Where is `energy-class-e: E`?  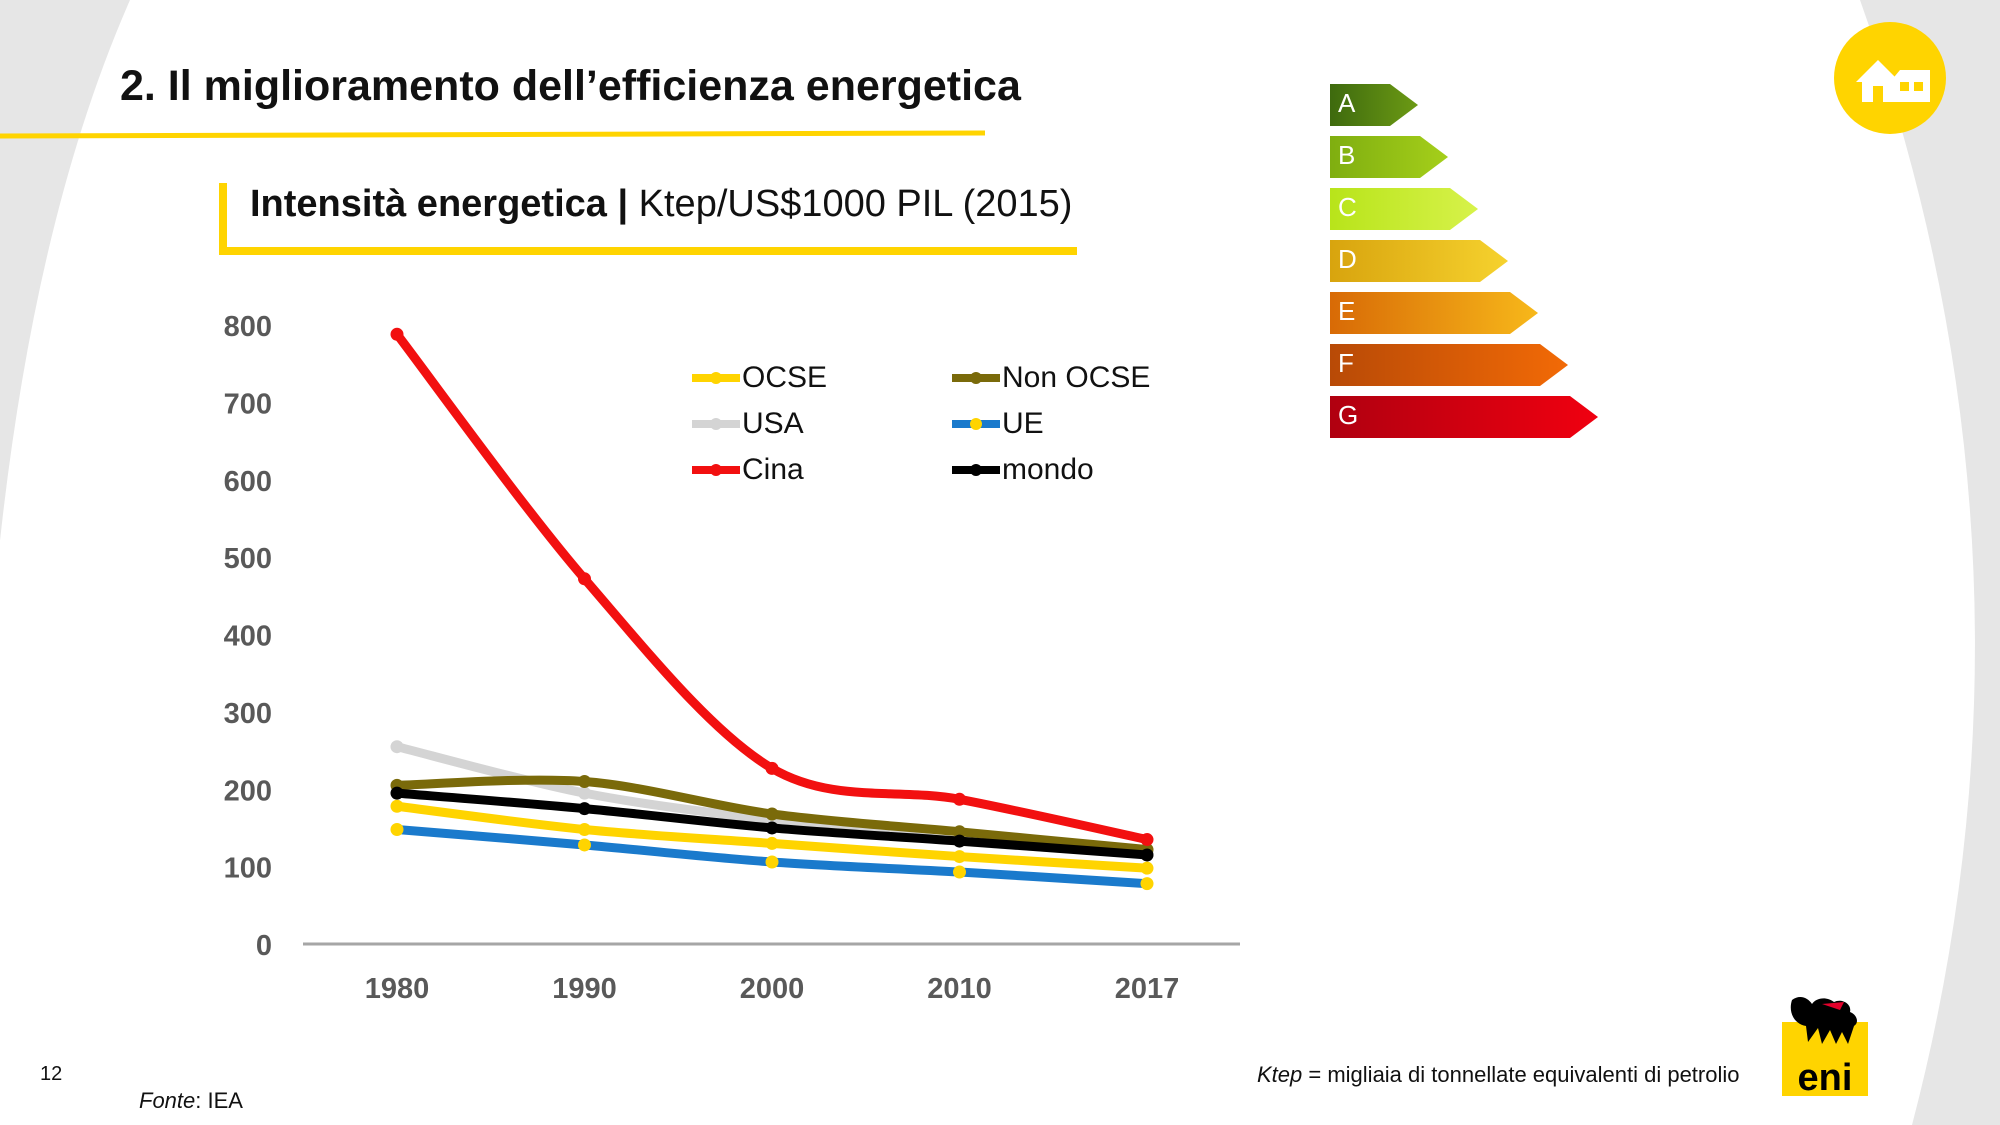
energy-class-e: E is located at coordinates (1434, 313).